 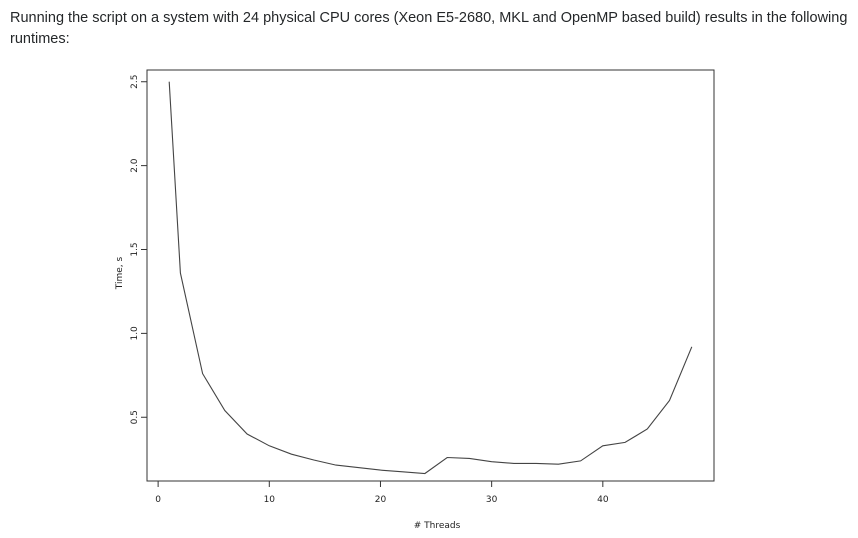 I want to click on x-tick-label: 10, so click(x=270, y=500).